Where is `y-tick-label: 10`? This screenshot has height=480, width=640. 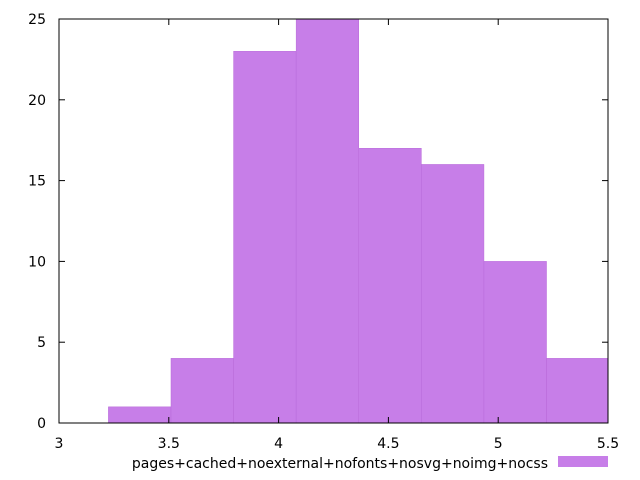
y-tick-label: 10 is located at coordinates (37, 262).